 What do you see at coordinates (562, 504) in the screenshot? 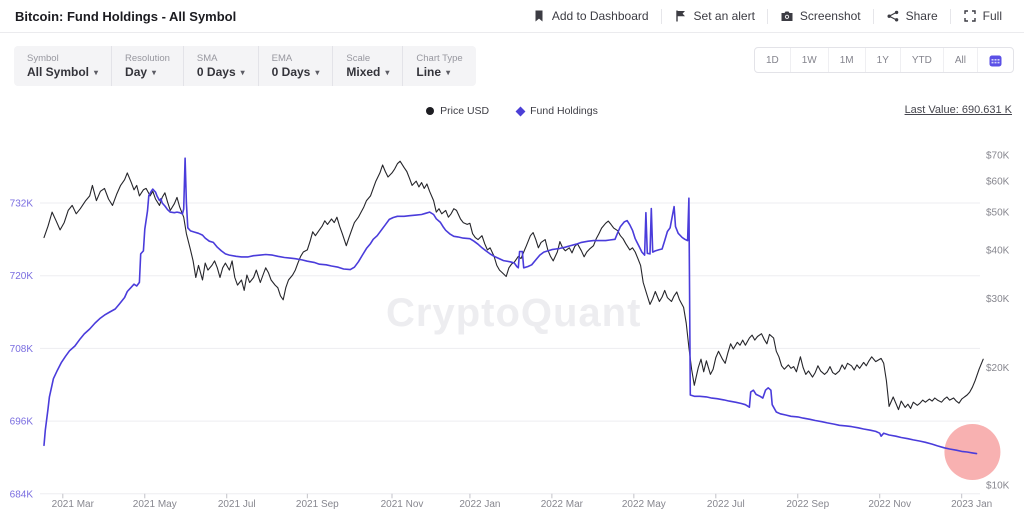
I see `x-axis-tick-label: 2022 Mar` at bounding box center [562, 504].